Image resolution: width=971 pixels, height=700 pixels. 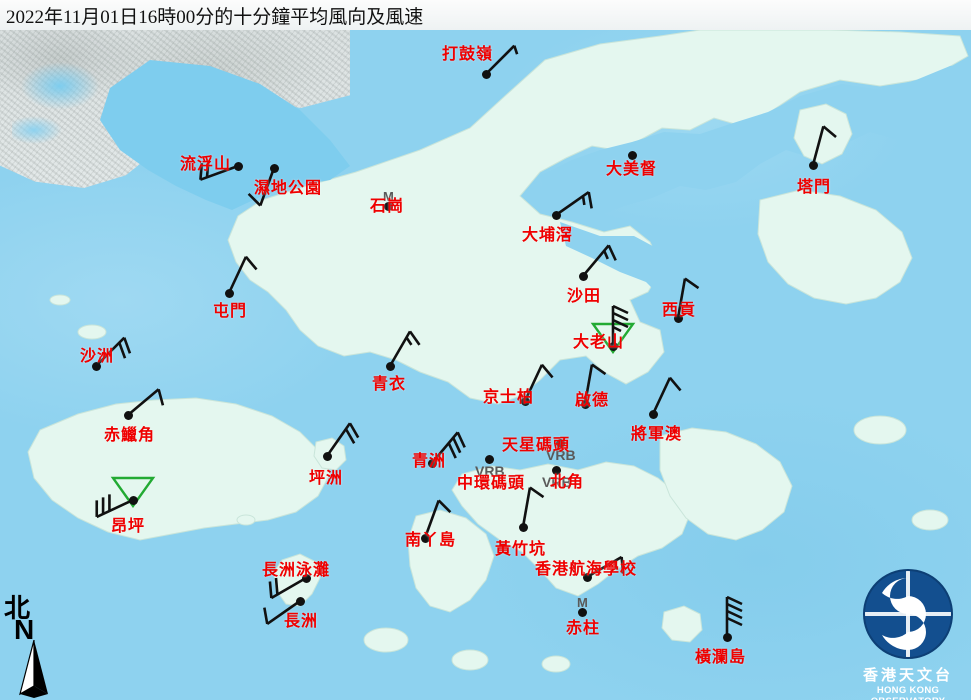 I want to click on station-label: 北角, so click(x=567, y=482).